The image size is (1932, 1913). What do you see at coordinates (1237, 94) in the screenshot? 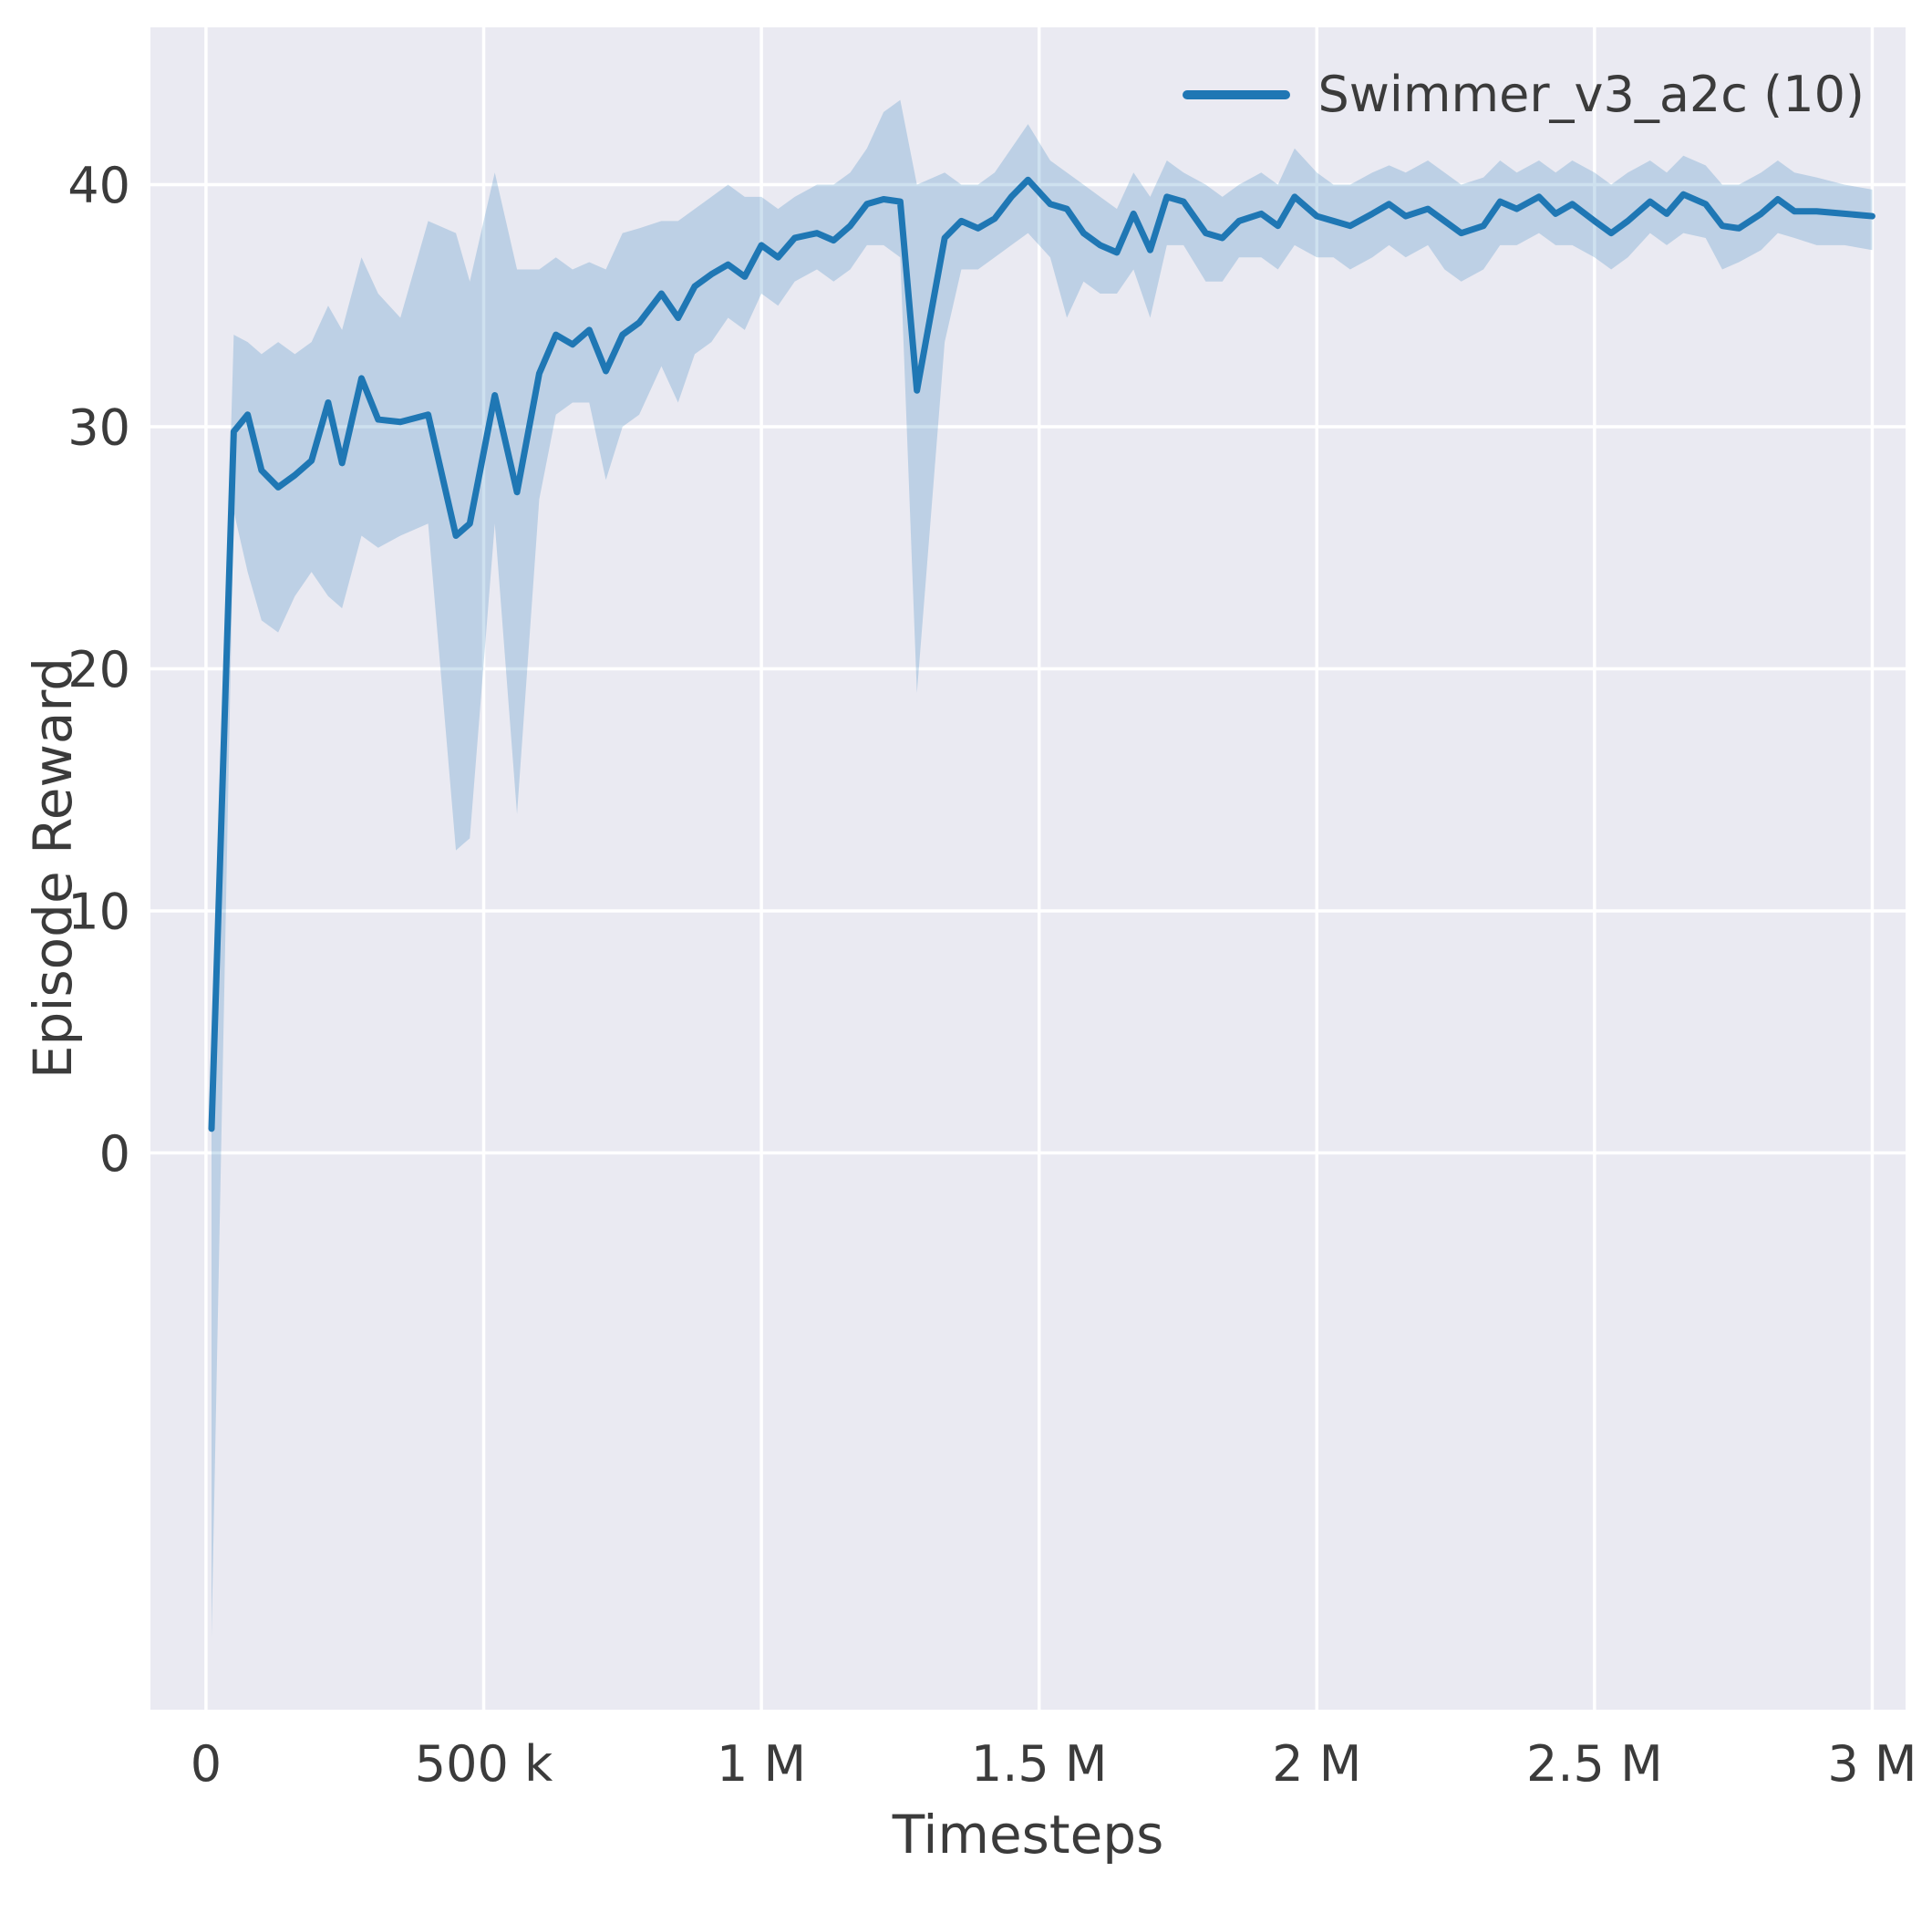
I see `legend-line-swatch` at bounding box center [1237, 94].